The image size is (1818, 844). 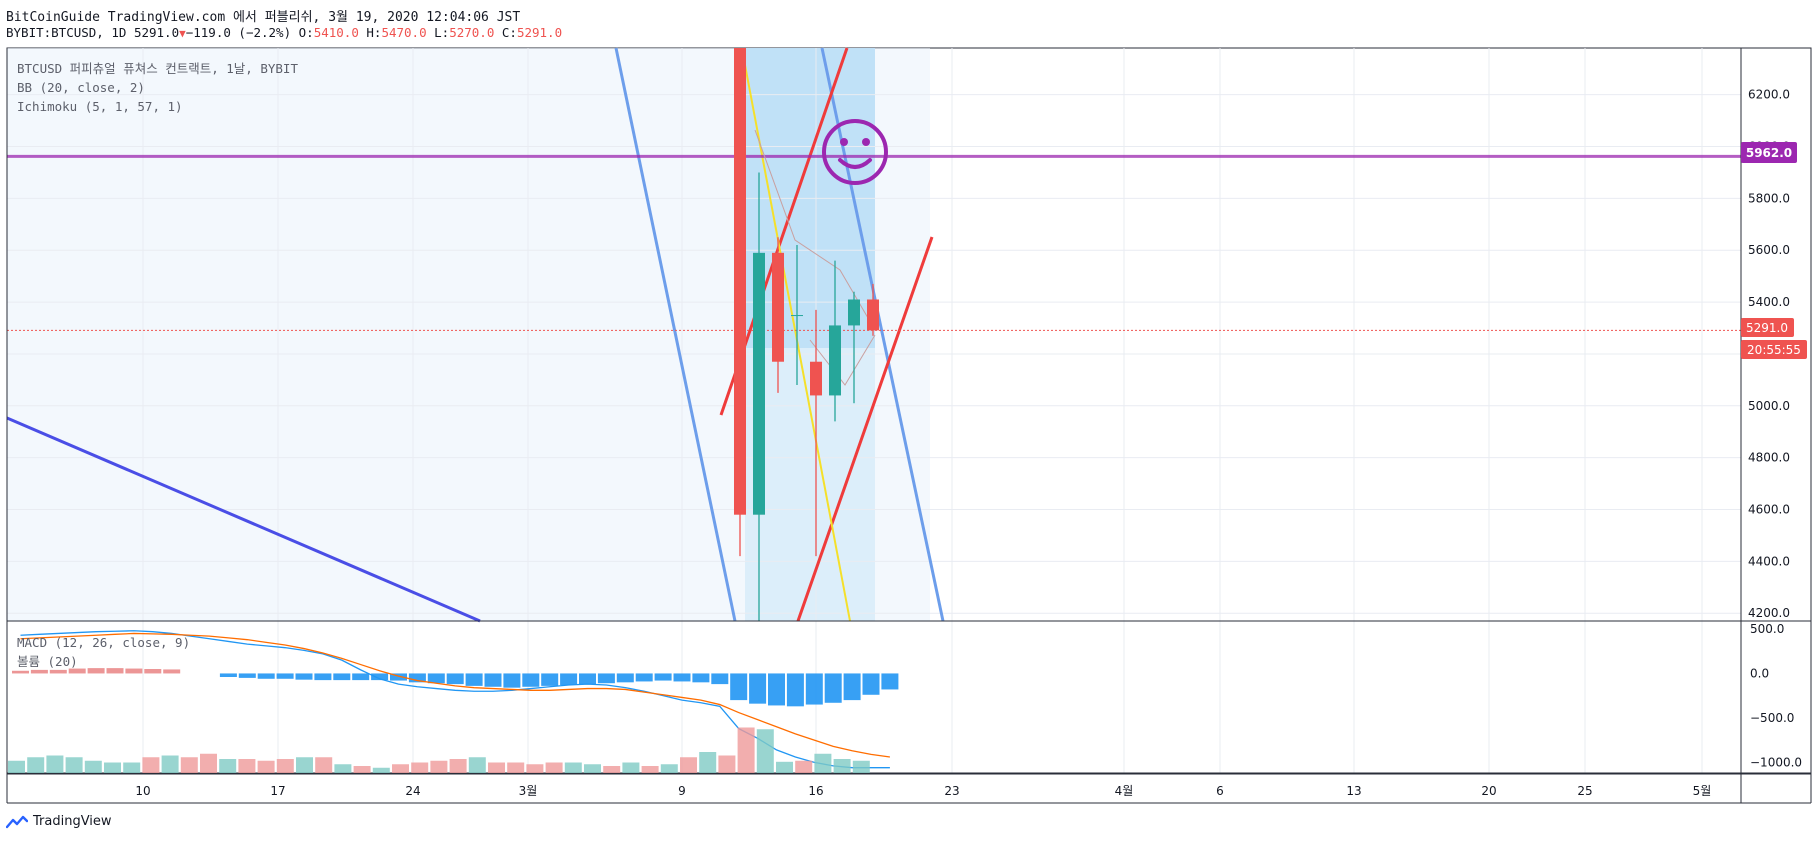 I want to click on footer: TradingView, so click(x=59, y=821).